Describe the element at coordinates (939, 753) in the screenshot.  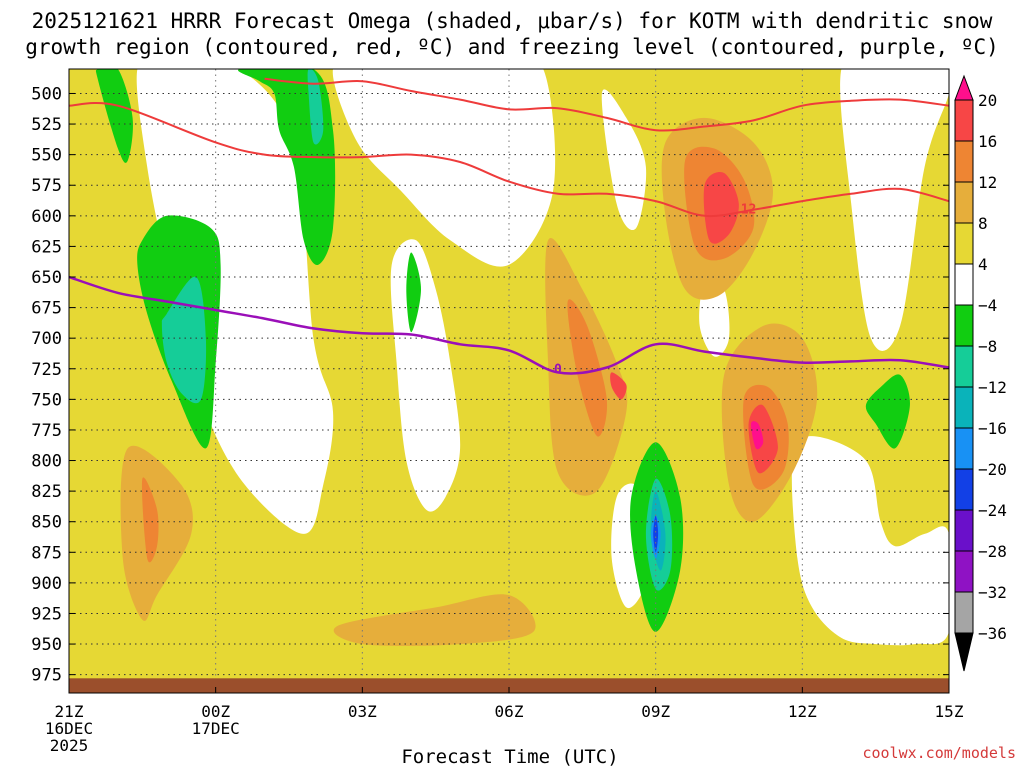
I see `site-credit: coolwx.com/models` at that location.